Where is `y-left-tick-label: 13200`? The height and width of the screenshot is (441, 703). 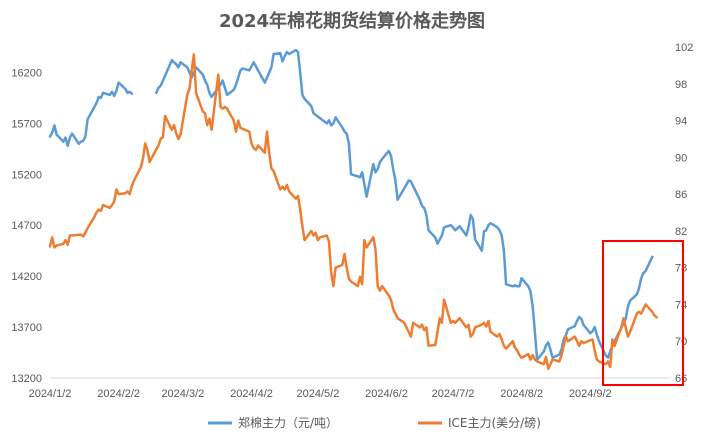
y-left-tick-label: 13200 is located at coordinates (26, 379).